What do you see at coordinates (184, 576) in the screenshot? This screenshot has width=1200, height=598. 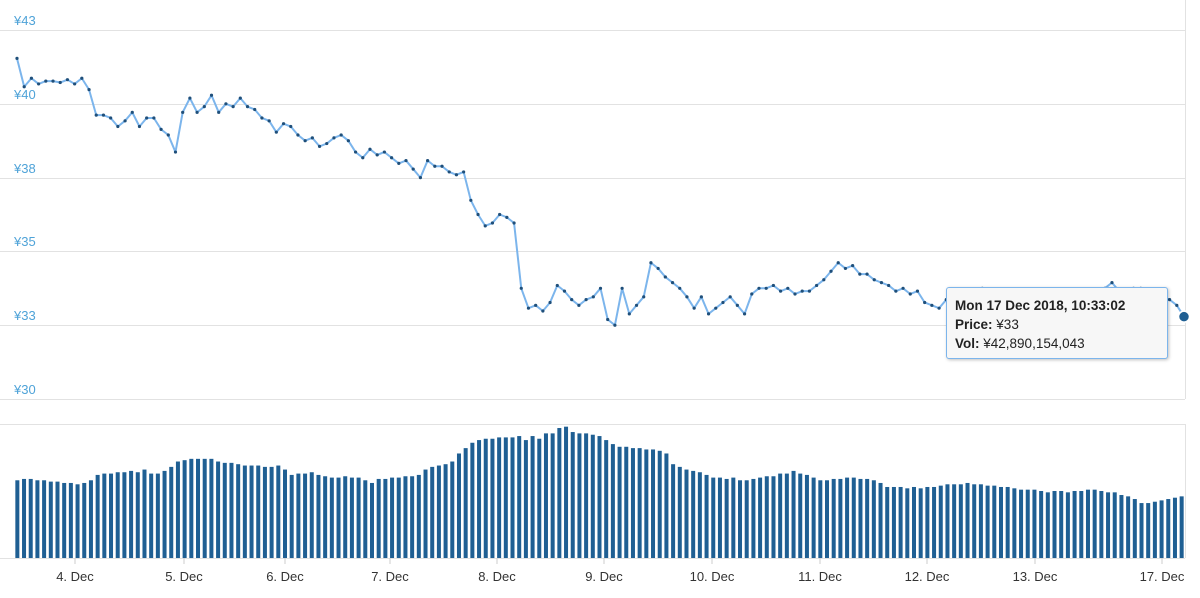 I see `x-tick-label: 5. Dec` at bounding box center [184, 576].